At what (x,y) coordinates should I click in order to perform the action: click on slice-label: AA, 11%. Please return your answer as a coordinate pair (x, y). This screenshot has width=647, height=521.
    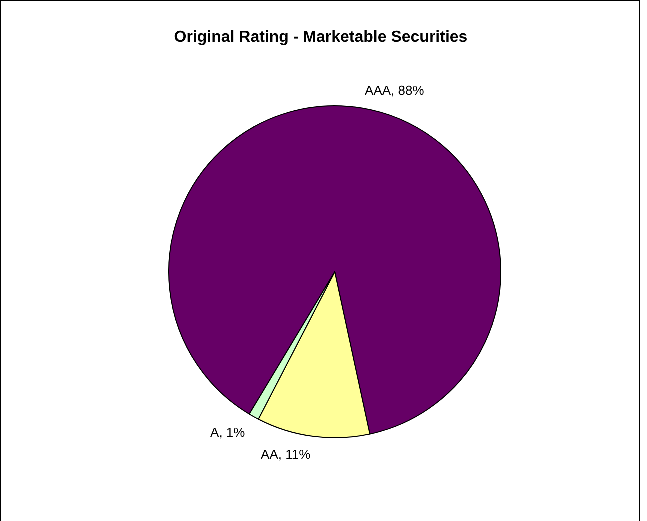
    Looking at the image, I should click on (286, 454).